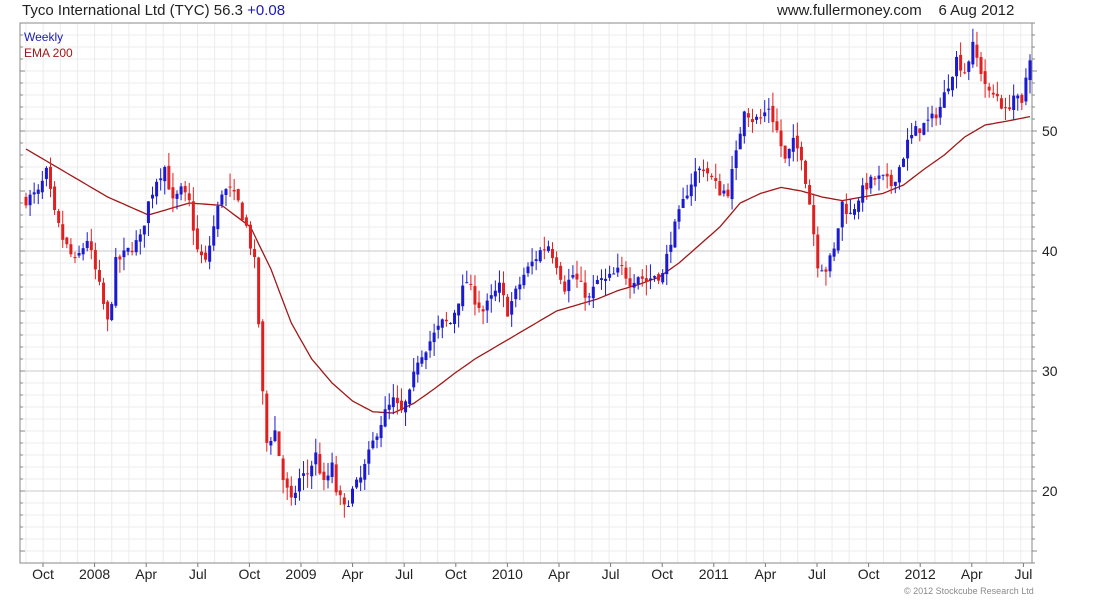  What do you see at coordinates (1050, 371) in the screenshot?
I see `y-tick-label: 30` at bounding box center [1050, 371].